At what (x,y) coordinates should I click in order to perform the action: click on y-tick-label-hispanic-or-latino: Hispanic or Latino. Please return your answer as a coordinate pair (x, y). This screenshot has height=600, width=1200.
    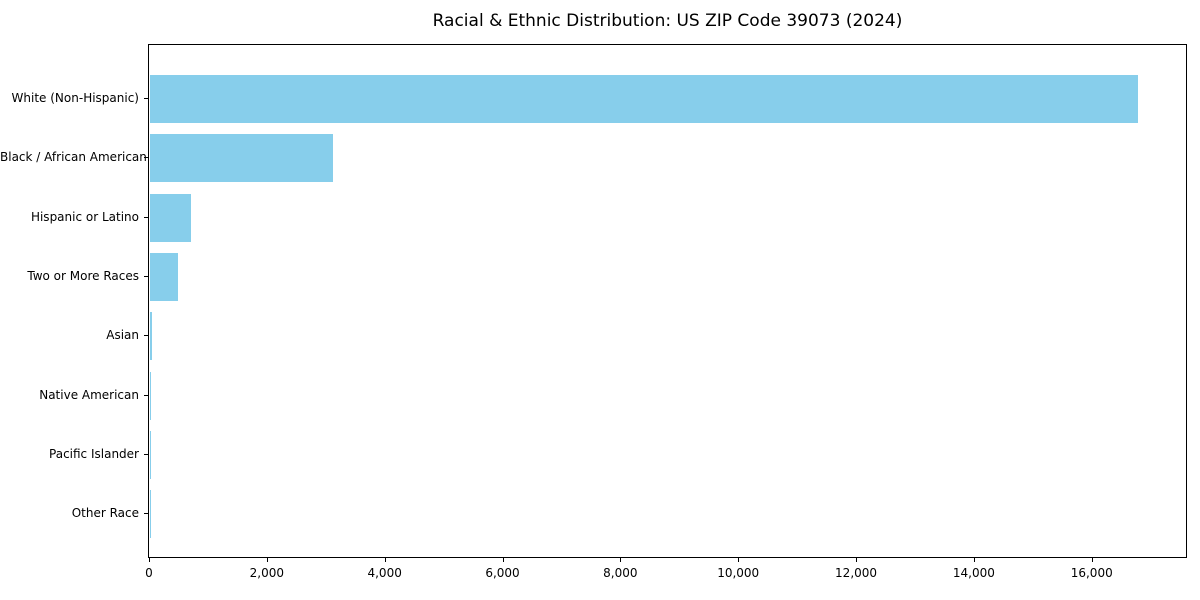
    Looking at the image, I should click on (84, 216).